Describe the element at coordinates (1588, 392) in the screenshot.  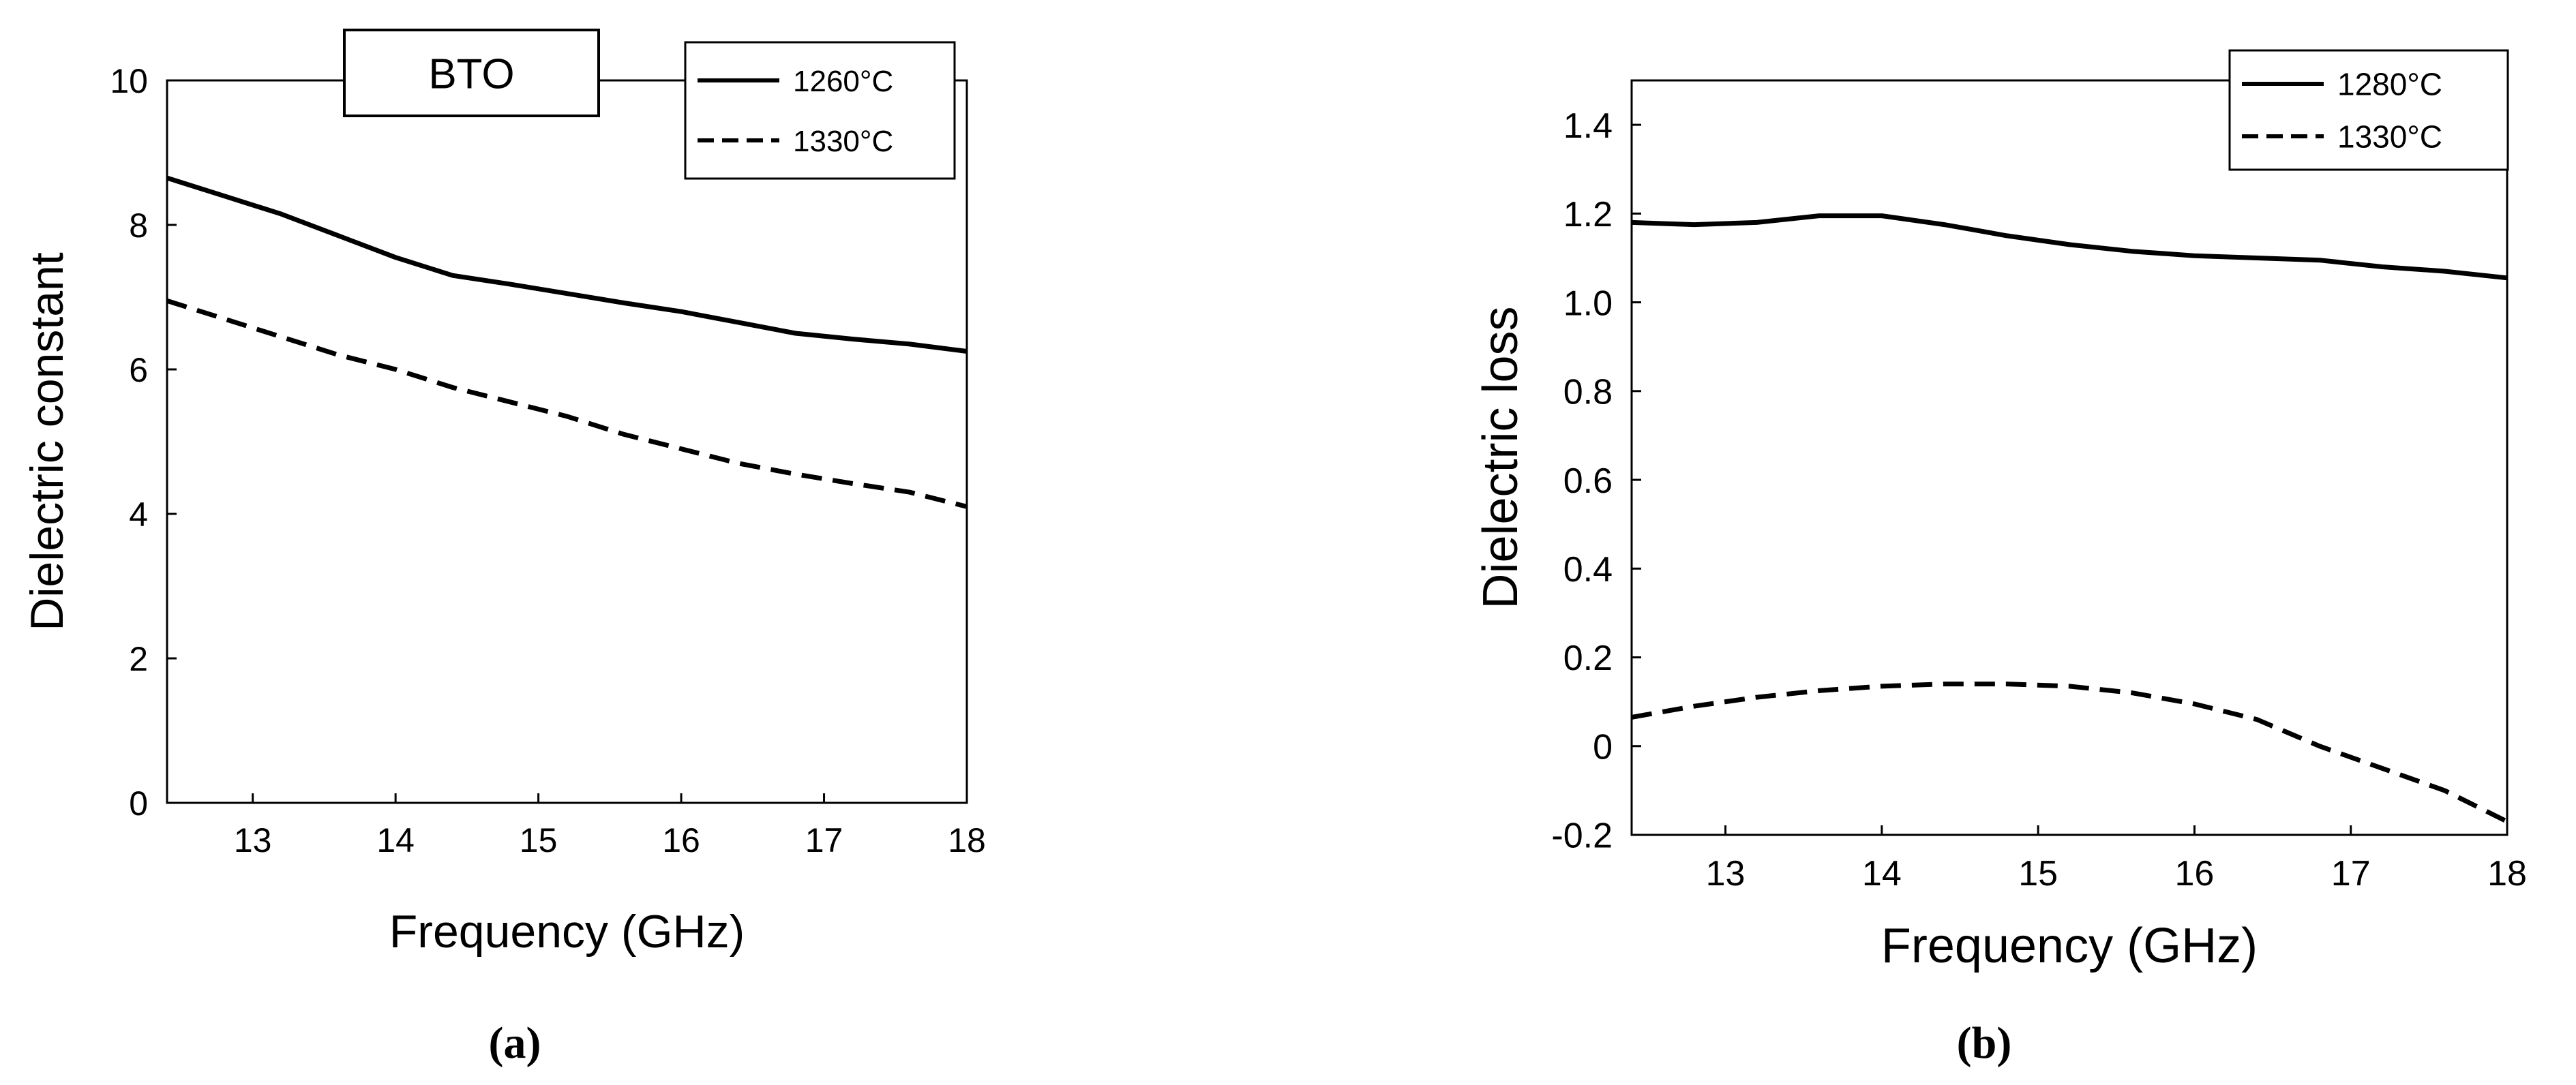
I see `y-tick-label: 0.8` at that location.